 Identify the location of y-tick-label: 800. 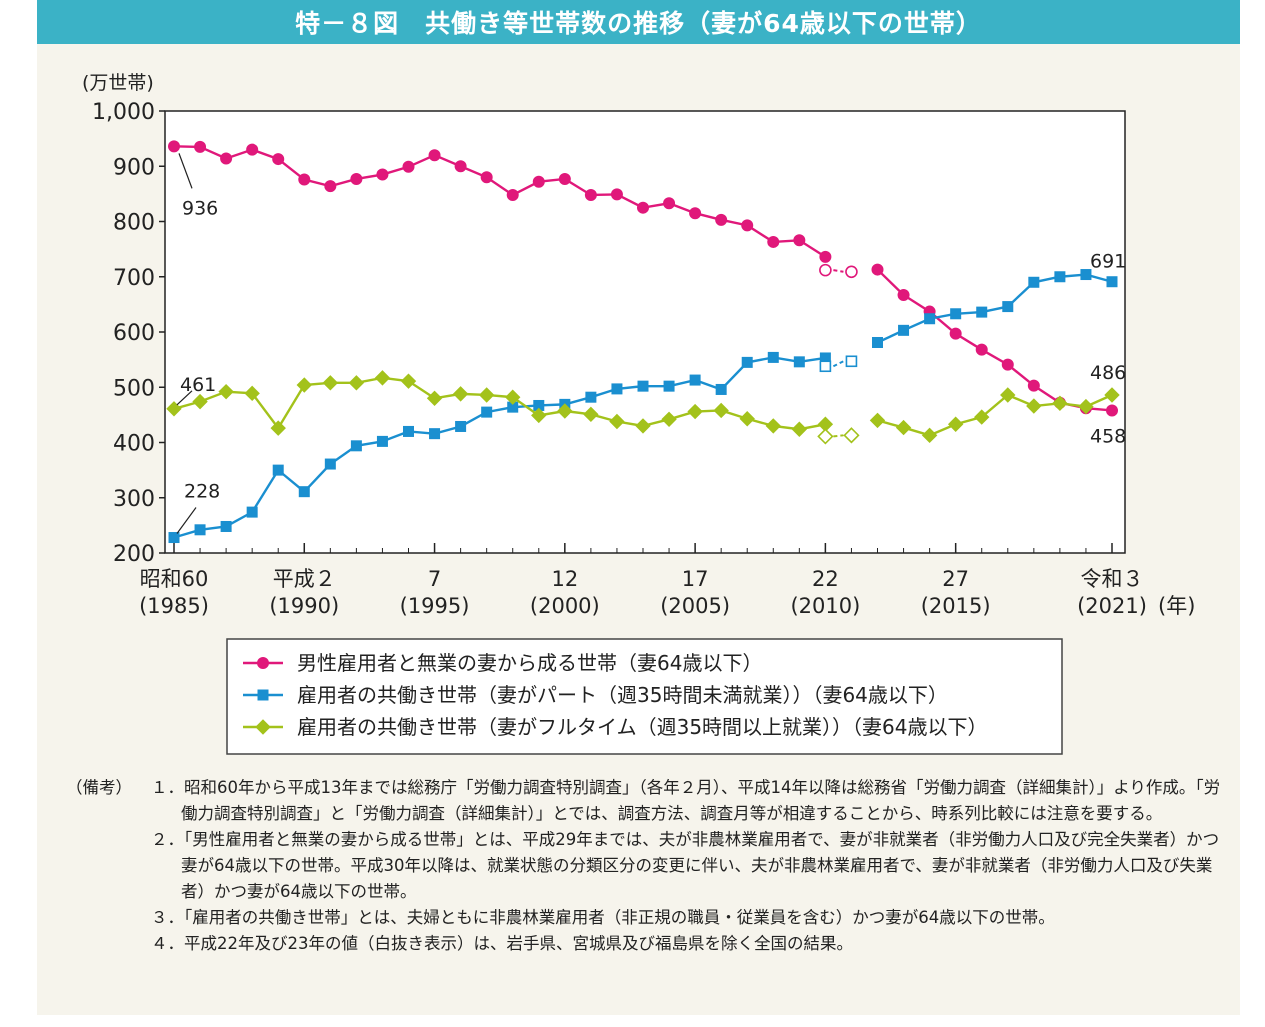
(134, 223).